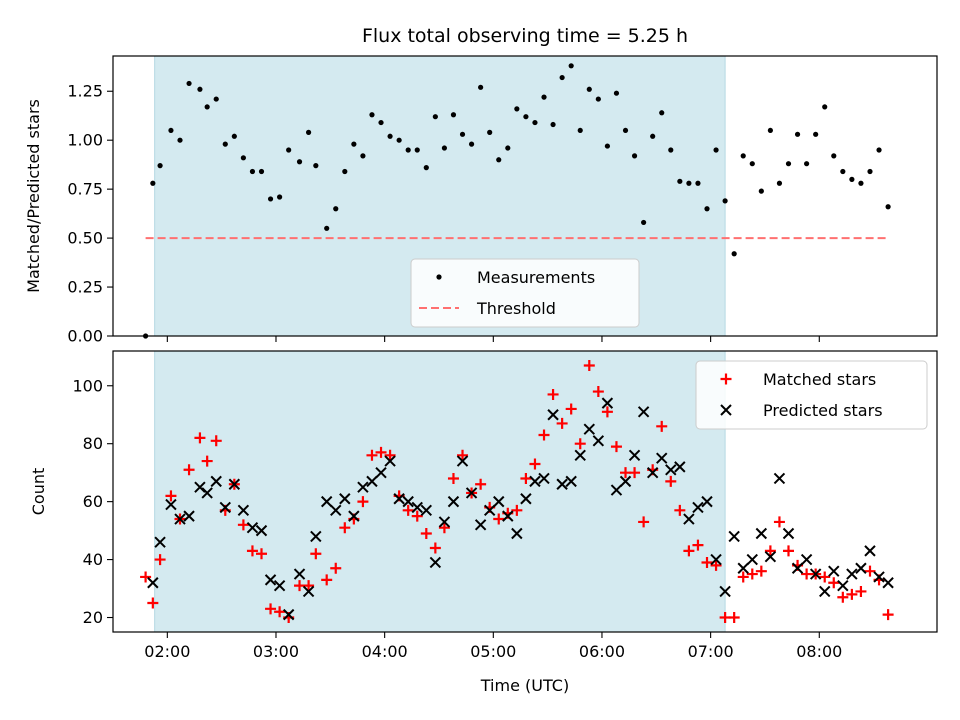  I want to click on y-tick-label: 60, so click(93, 501).